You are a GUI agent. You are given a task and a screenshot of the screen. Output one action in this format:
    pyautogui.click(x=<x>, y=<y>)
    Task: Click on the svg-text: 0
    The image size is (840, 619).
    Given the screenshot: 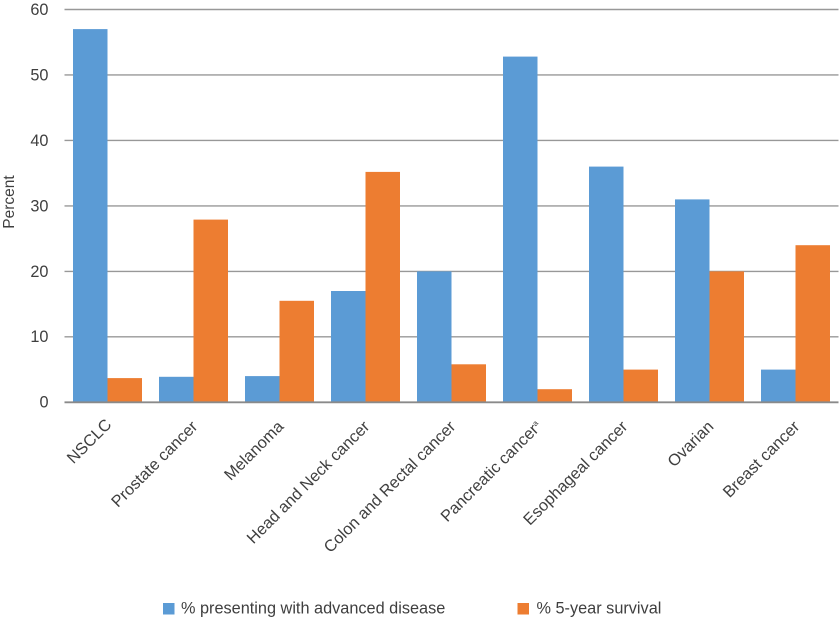 What is the action you would take?
    pyautogui.click(x=43, y=403)
    